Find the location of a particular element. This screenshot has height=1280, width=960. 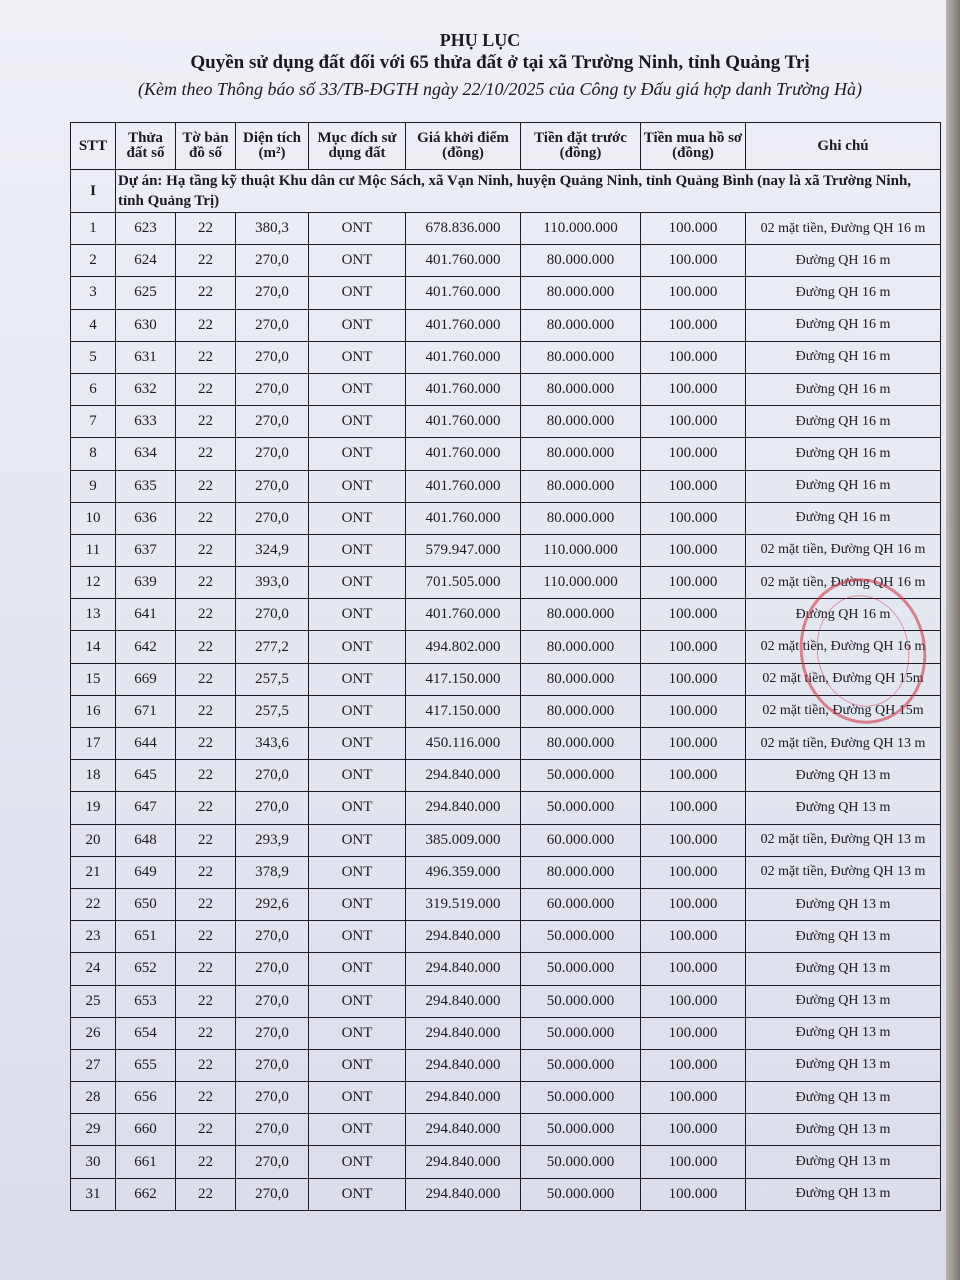

cell-stt: 26 is located at coordinates (93, 1033).